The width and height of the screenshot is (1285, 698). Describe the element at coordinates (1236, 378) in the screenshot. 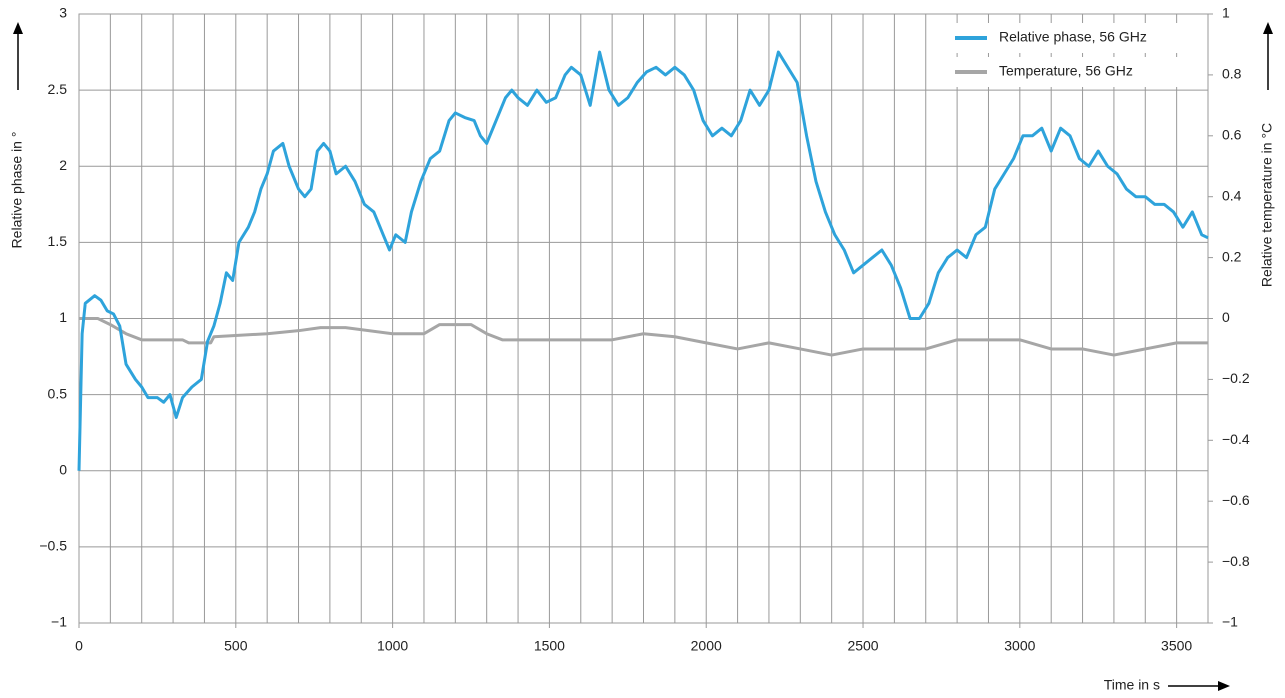

I see `y2-tick-label: −0.2` at that location.